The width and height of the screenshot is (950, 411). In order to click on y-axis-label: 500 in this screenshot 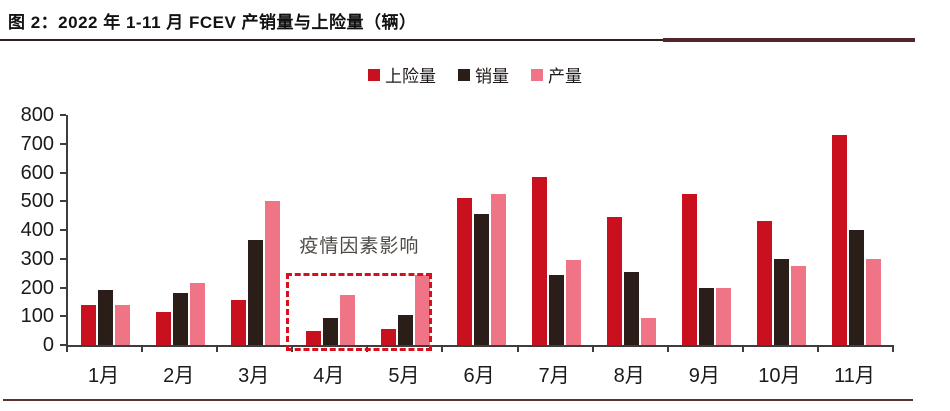, I will do `click(37, 201)`.